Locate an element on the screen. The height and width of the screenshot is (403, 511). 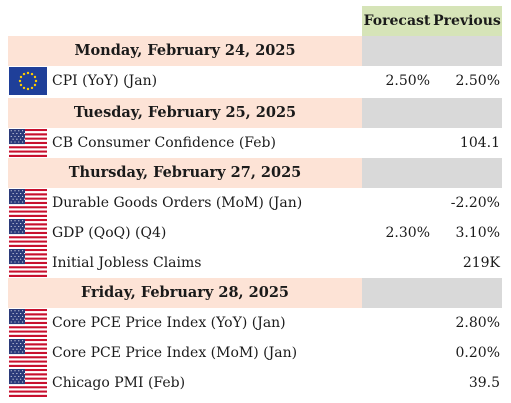
event-name: CB Consumer Confidence (Feb) is located at coordinates (164, 143).